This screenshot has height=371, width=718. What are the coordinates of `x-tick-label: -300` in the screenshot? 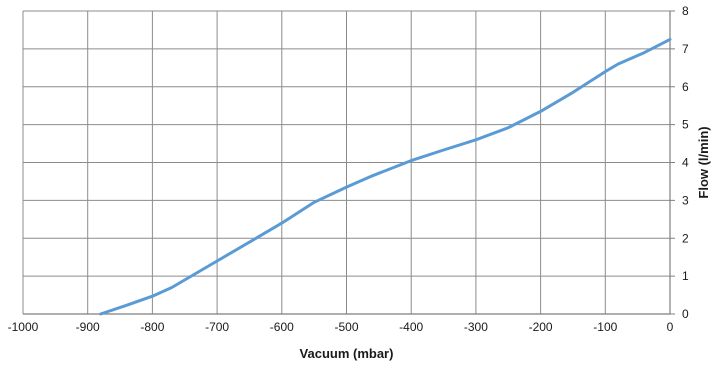 It's located at (476, 327).